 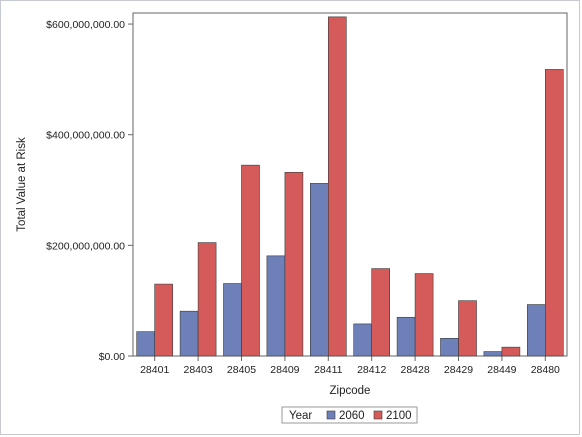 I want to click on y-tick-label: $200,000,000.00, so click(x=85, y=246).